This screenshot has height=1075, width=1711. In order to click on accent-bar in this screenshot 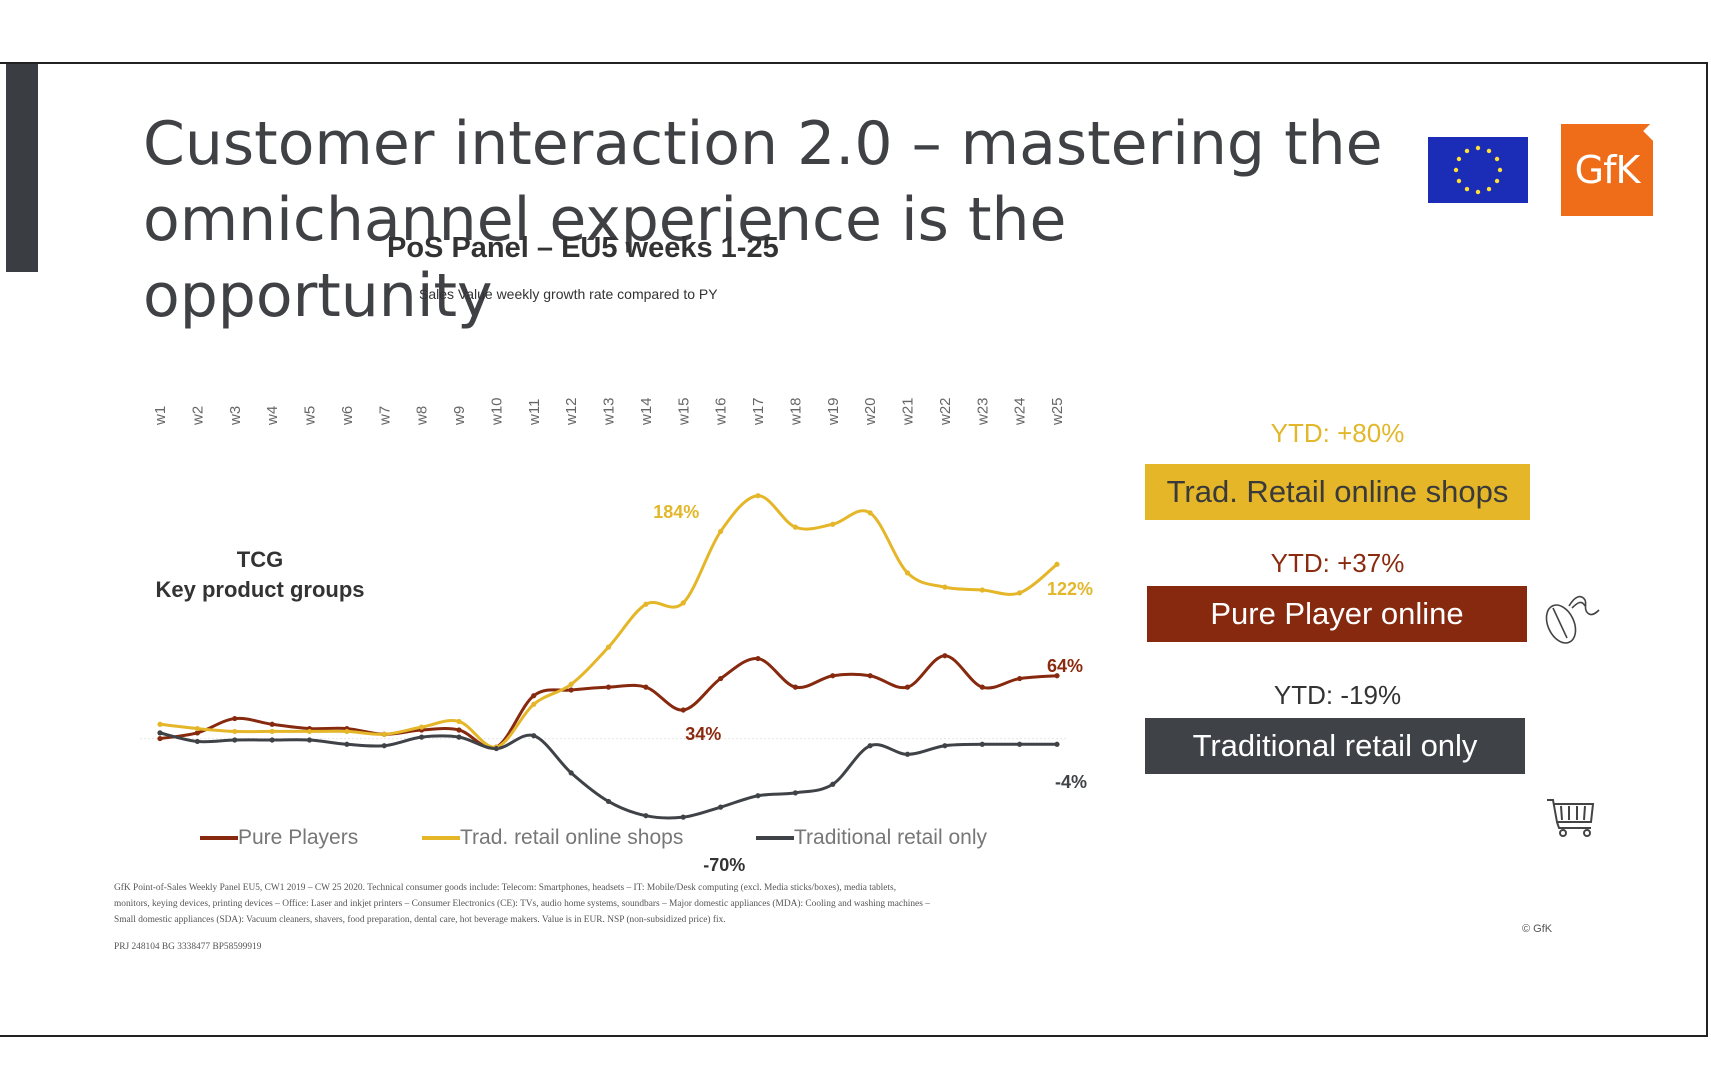, I will do `click(22, 168)`.